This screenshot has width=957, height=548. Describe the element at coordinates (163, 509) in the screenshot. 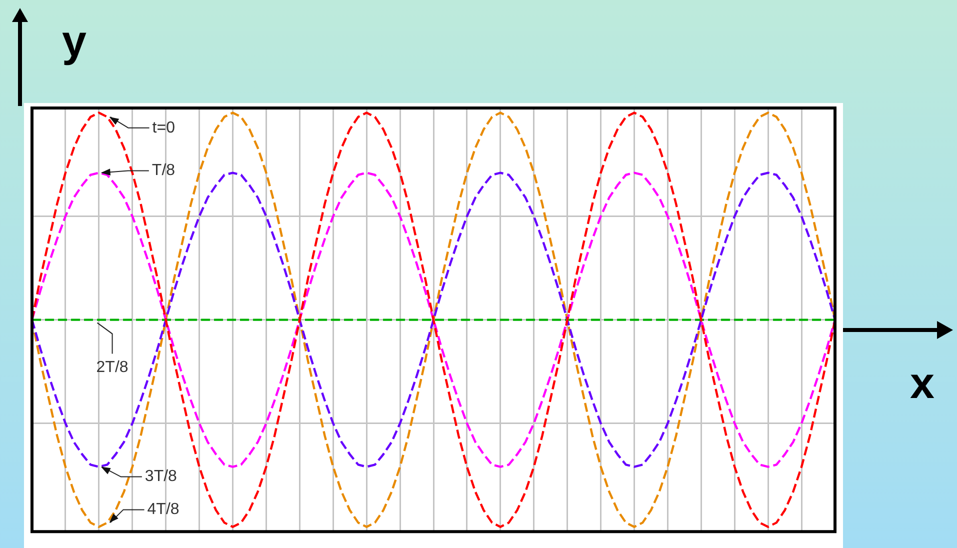

I see `series-label: 4T/8` at that location.